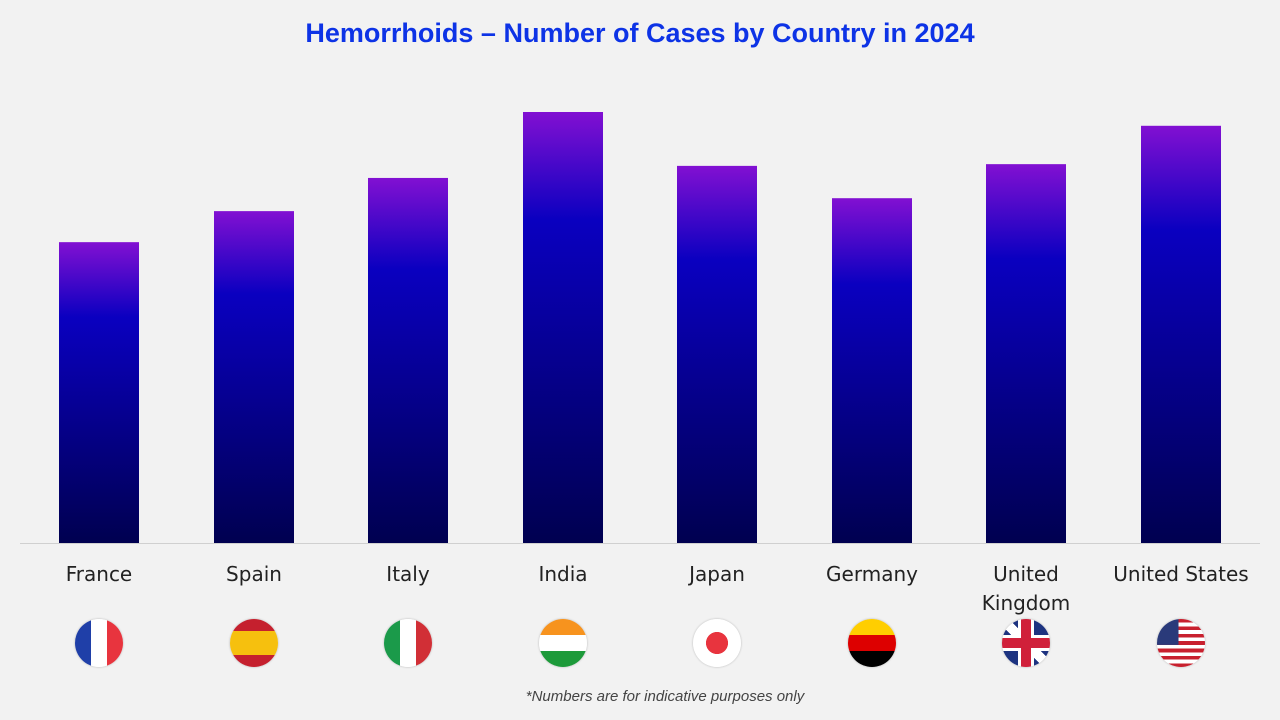 Image resolution: width=1280 pixels, height=720 pixels. I want to click on category-label: Japan, so click(717, 574).